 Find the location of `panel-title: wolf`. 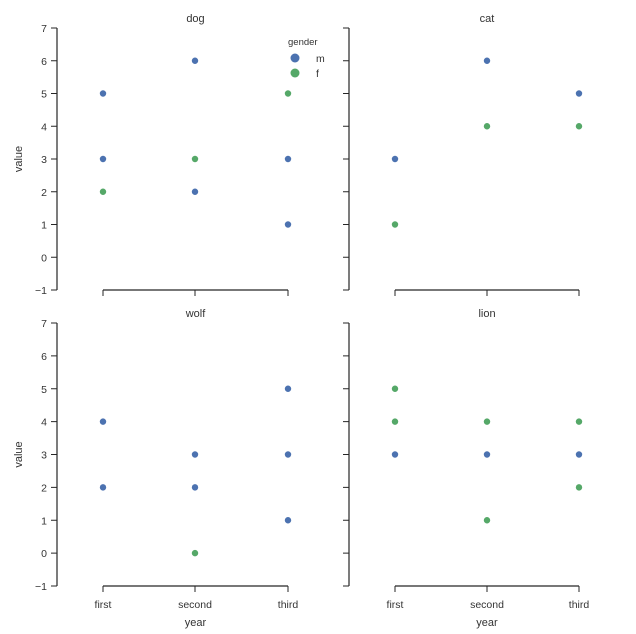

panel-title: wolf is located at coordinates (196, 314).